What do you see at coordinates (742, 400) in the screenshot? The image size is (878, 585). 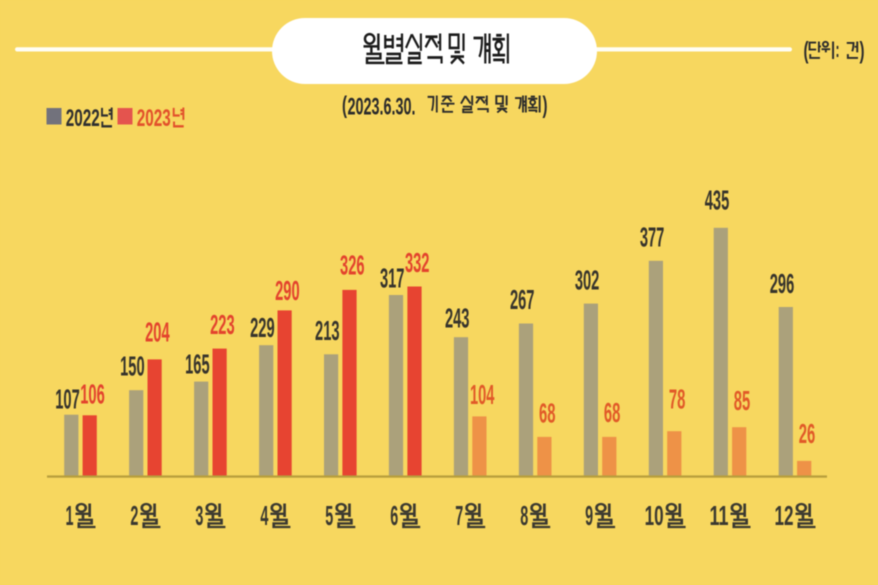 I see `svg-text: 85` at bounding box center [742, 400].